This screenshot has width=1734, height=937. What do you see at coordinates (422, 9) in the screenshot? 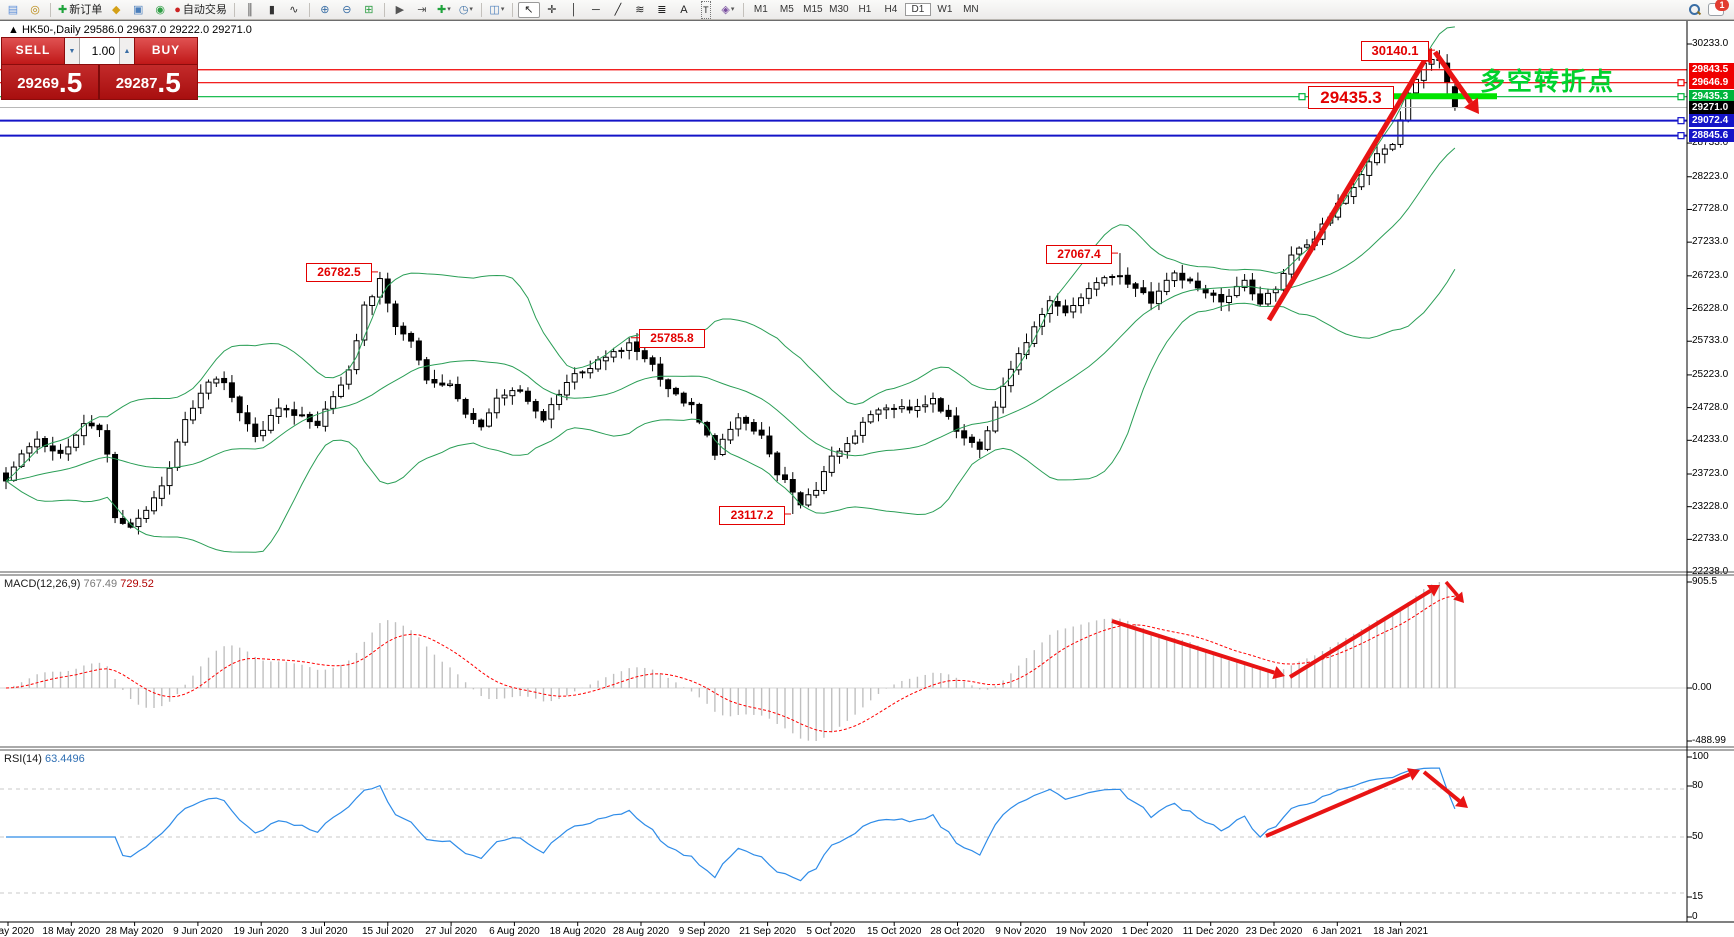
I see `chart-shift-icon: ⇥` at bounding box center [422, 9].